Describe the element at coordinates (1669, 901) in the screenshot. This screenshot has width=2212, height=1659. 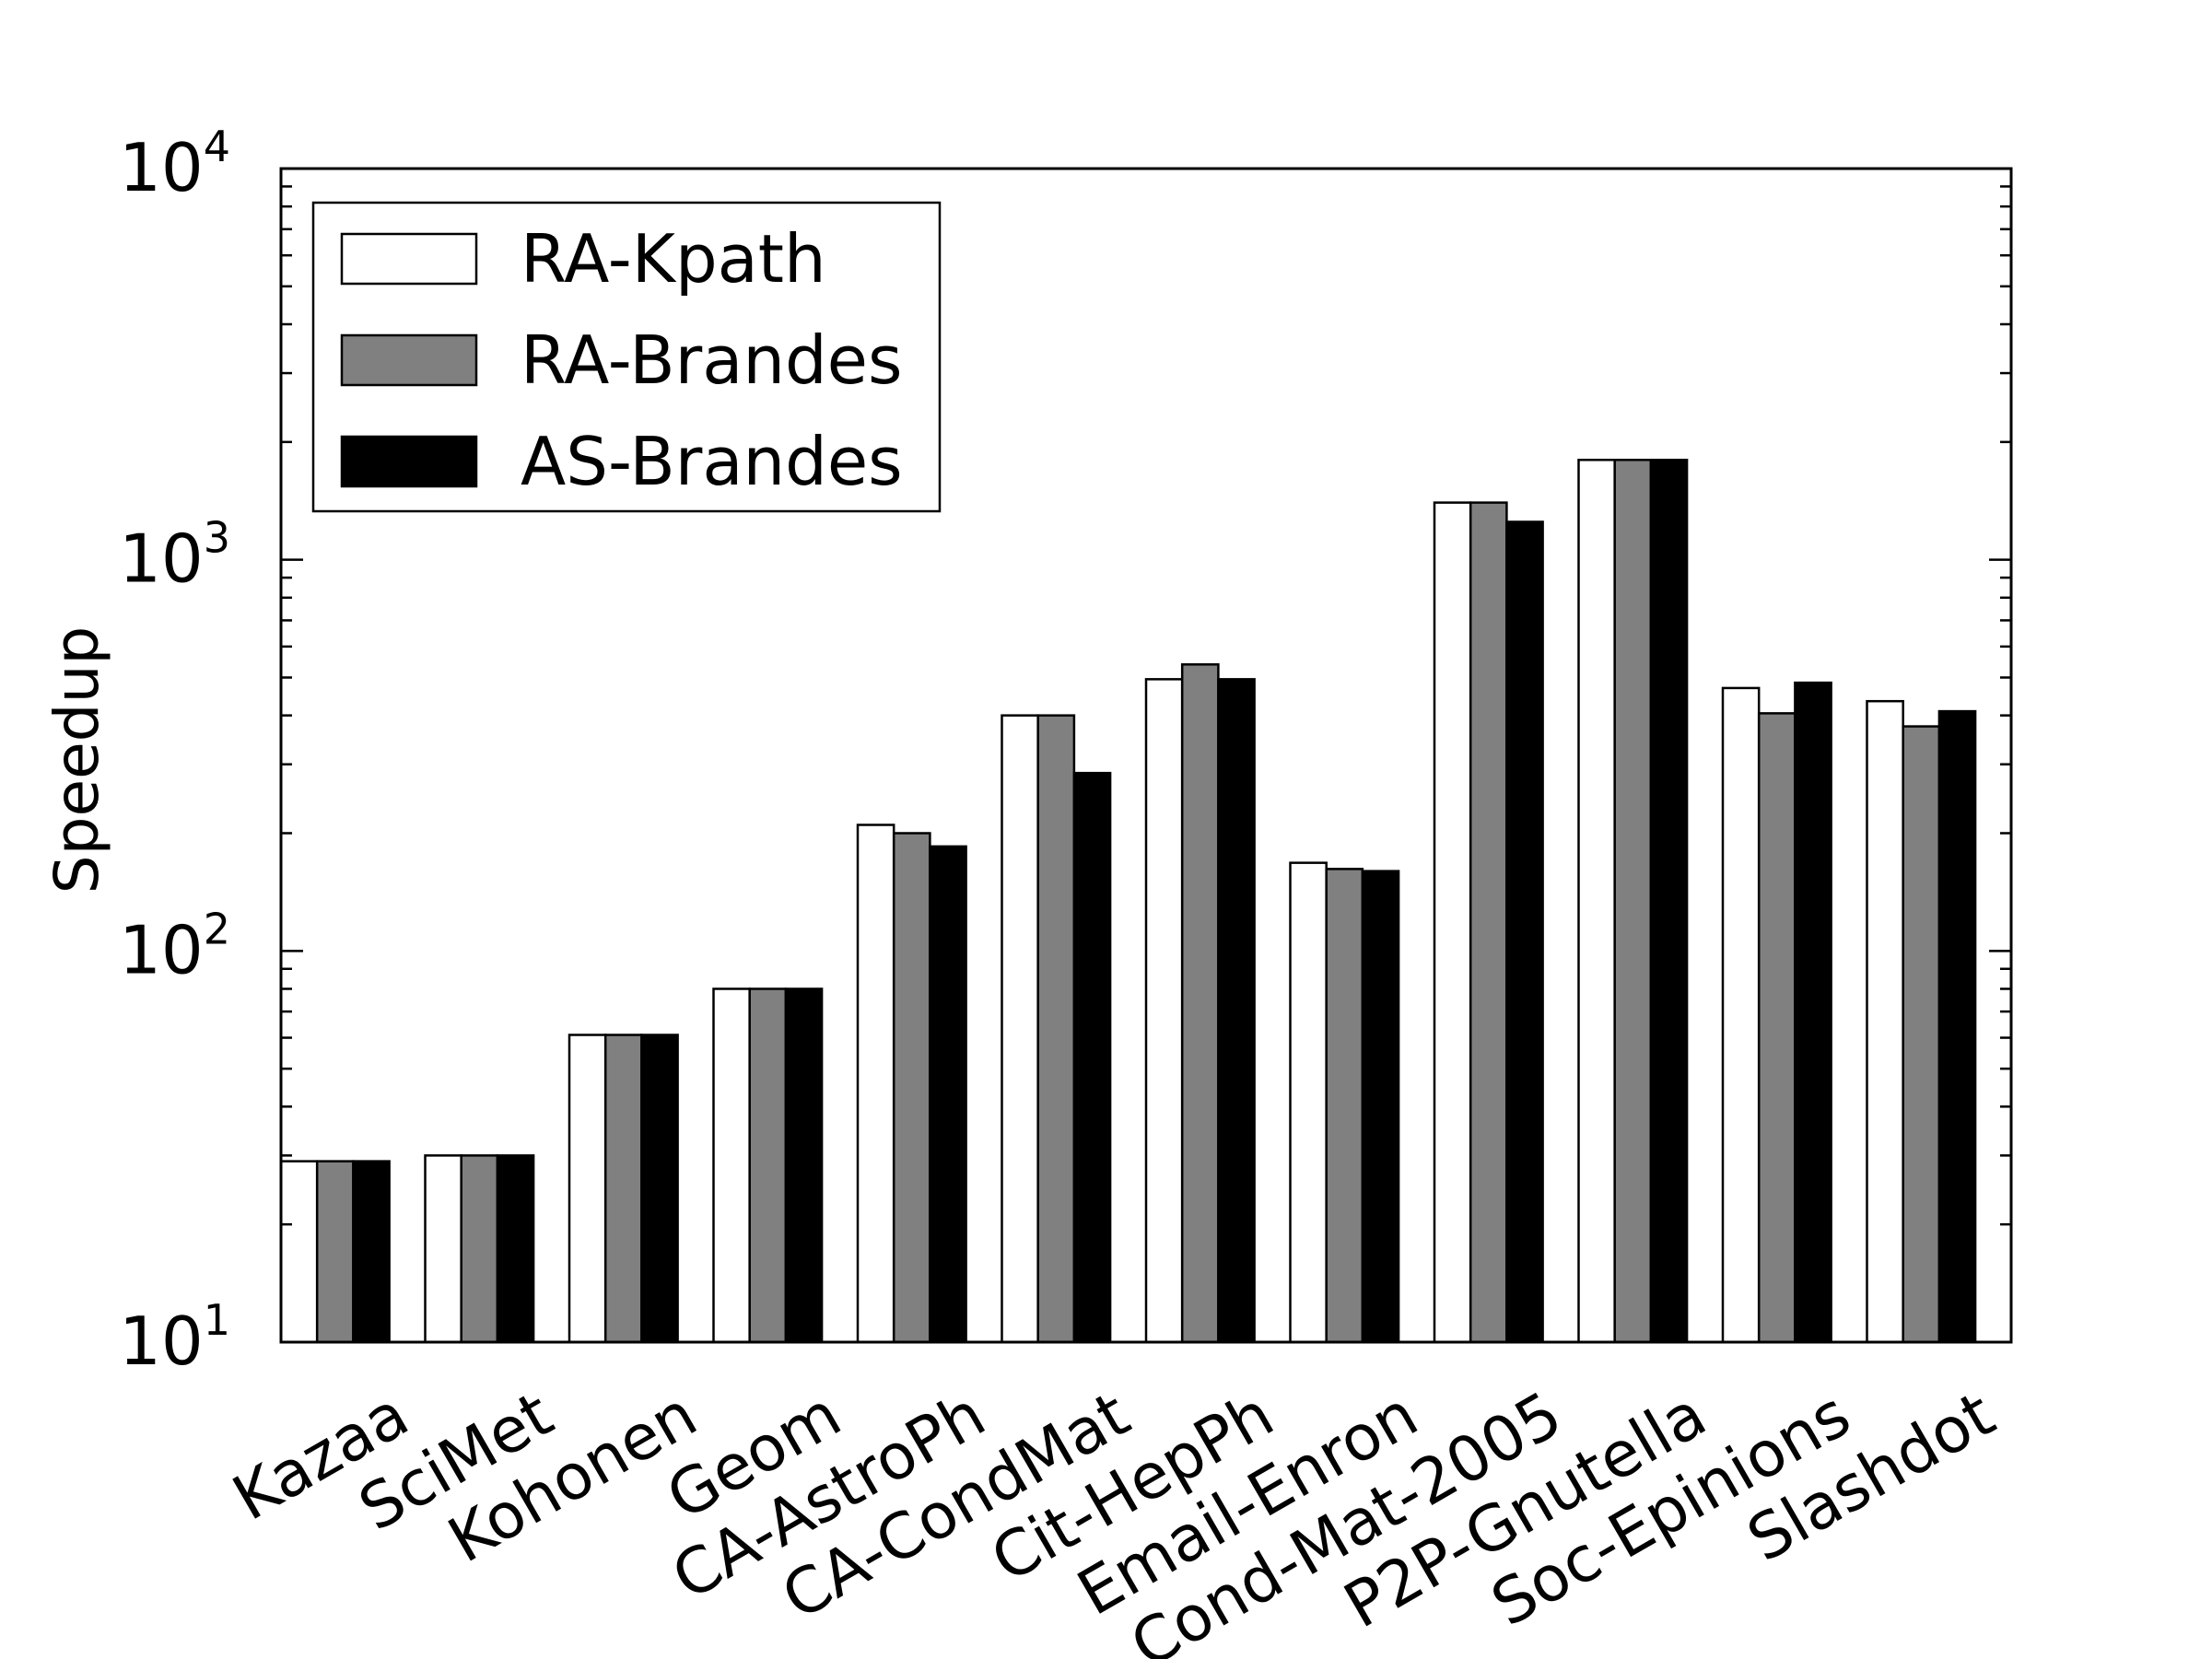
I see `bar-as-brandes-p2p-gnutella` at that location.